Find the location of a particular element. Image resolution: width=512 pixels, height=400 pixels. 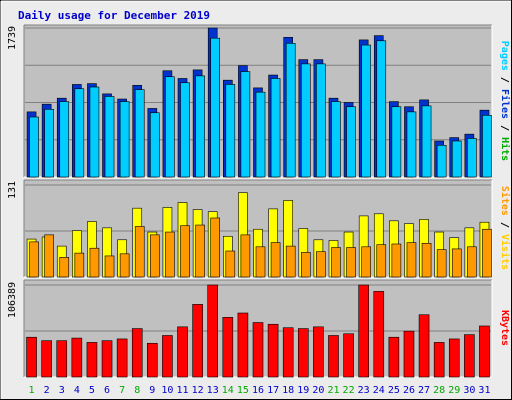

x-tick-label: 15 is located at coordinates (243, 390).